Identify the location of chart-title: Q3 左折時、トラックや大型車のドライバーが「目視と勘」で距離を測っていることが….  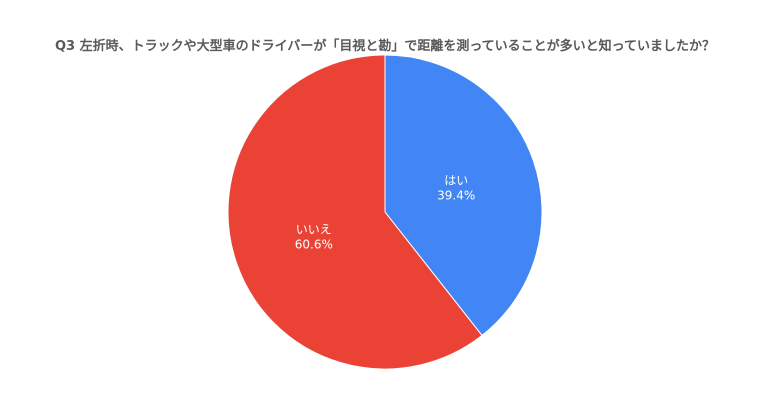
(385, 46).